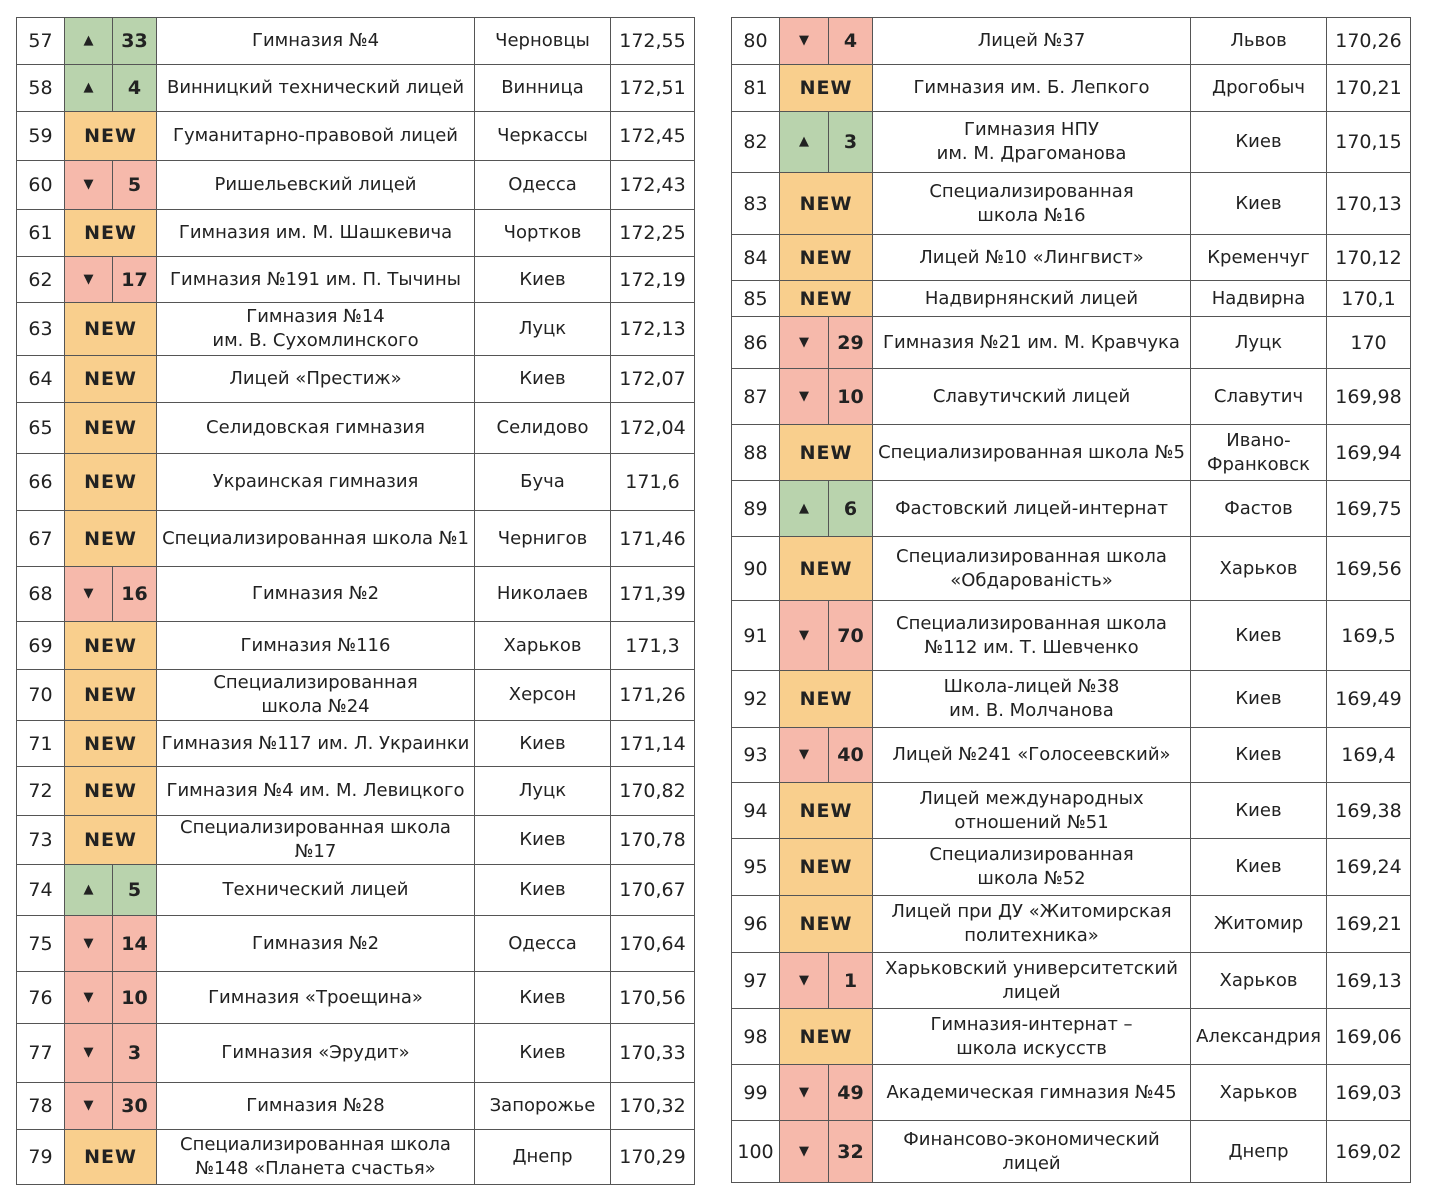 The height and width of the screenshot is (1200, 1430). I want to click on rank-cell: 69, so click(40, 645).